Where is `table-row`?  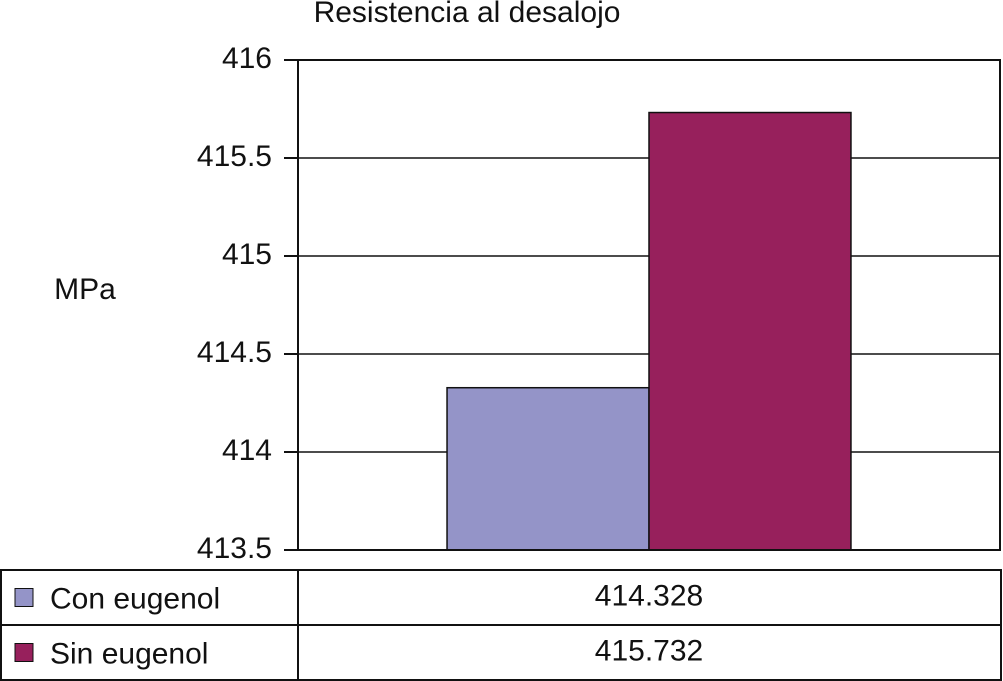
table-row is located at coordinates (501, 652).